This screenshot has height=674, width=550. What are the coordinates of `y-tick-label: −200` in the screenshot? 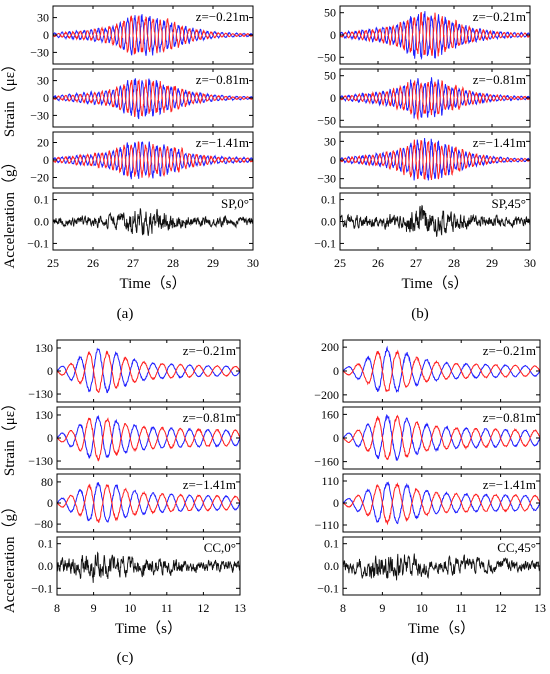 It's located at (326, 395).